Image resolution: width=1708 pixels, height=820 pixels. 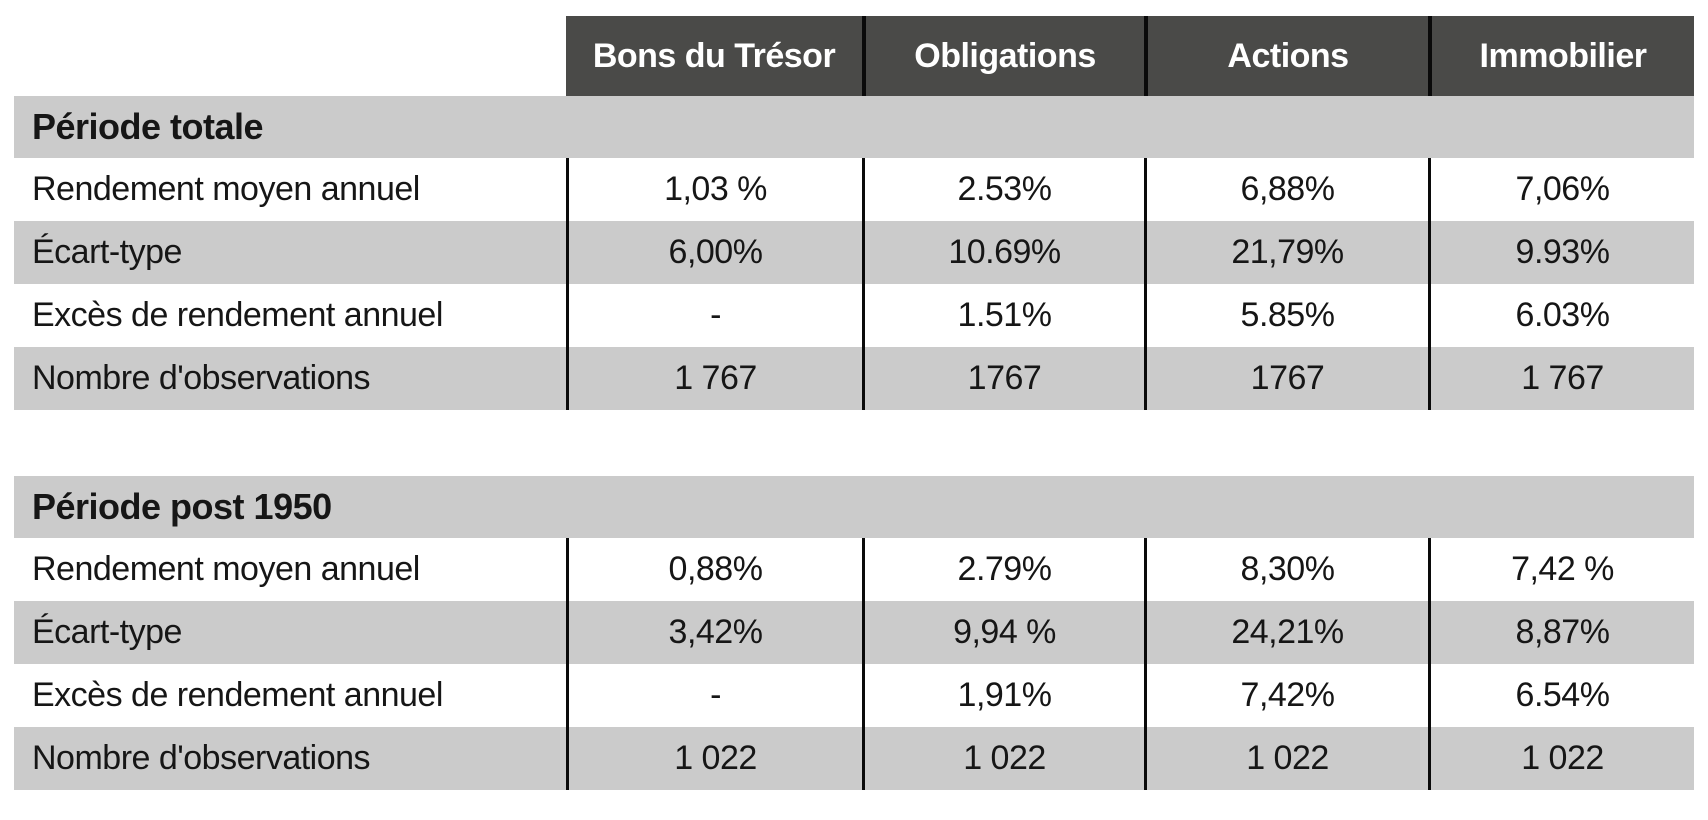 I want to click on cell-value: 9,94 %, so click(x=1003, y=632).